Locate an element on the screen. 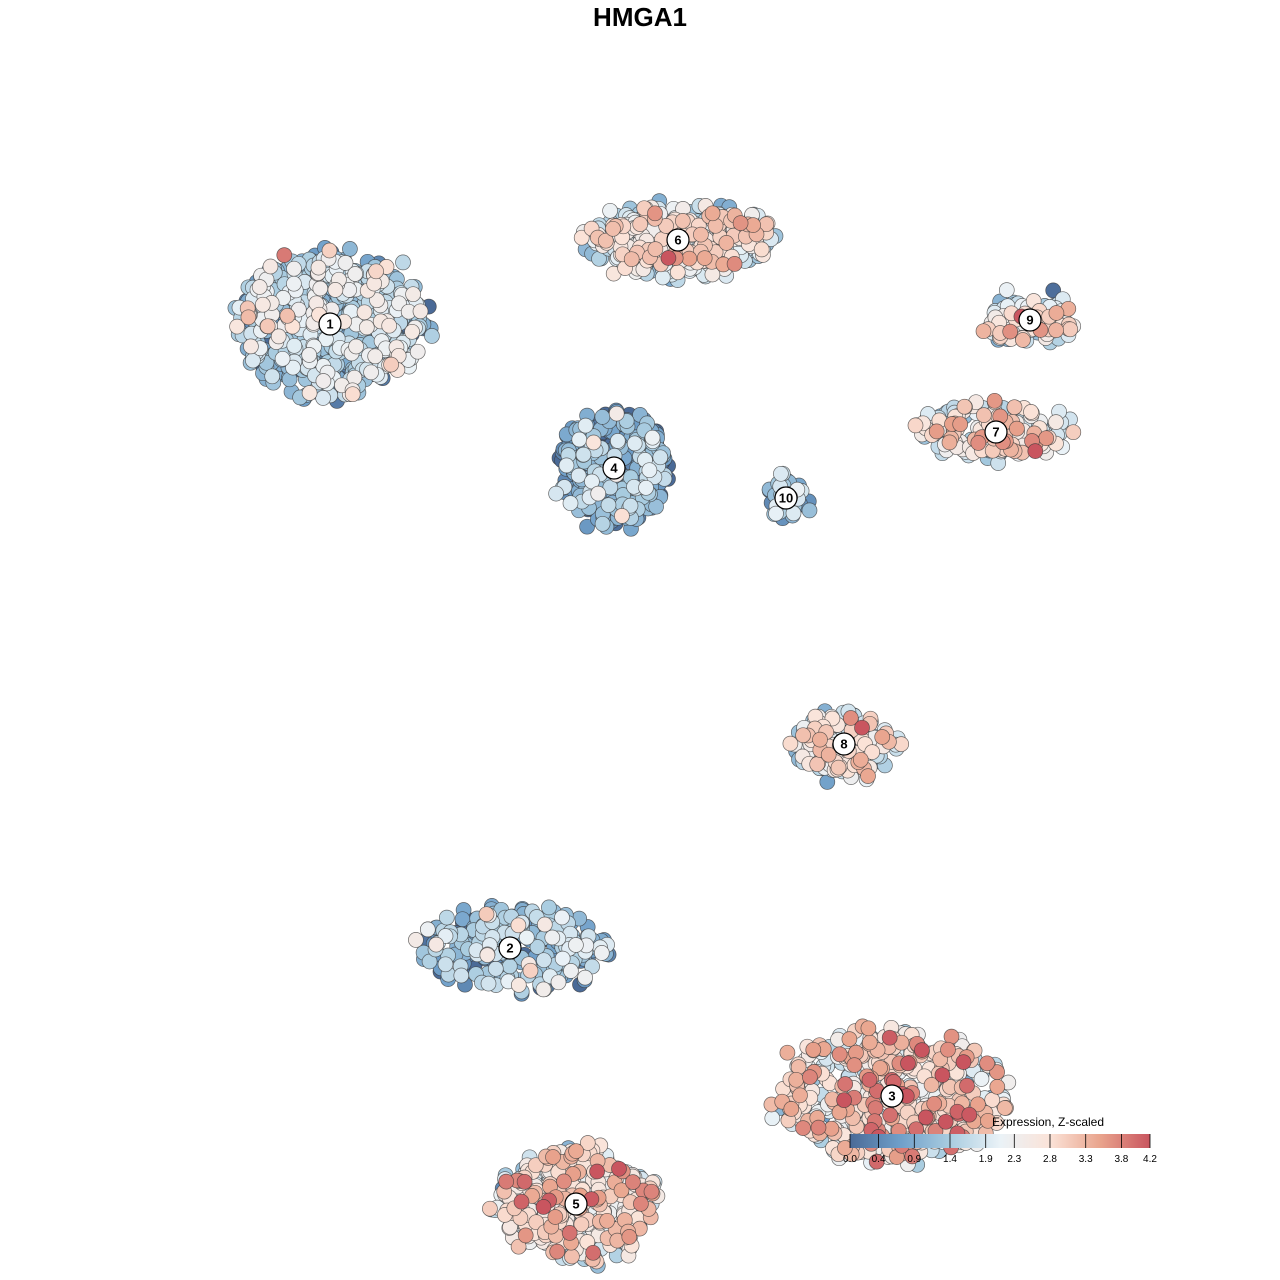  cluster-label-5: 5 is located at coordinates (576, 1204).